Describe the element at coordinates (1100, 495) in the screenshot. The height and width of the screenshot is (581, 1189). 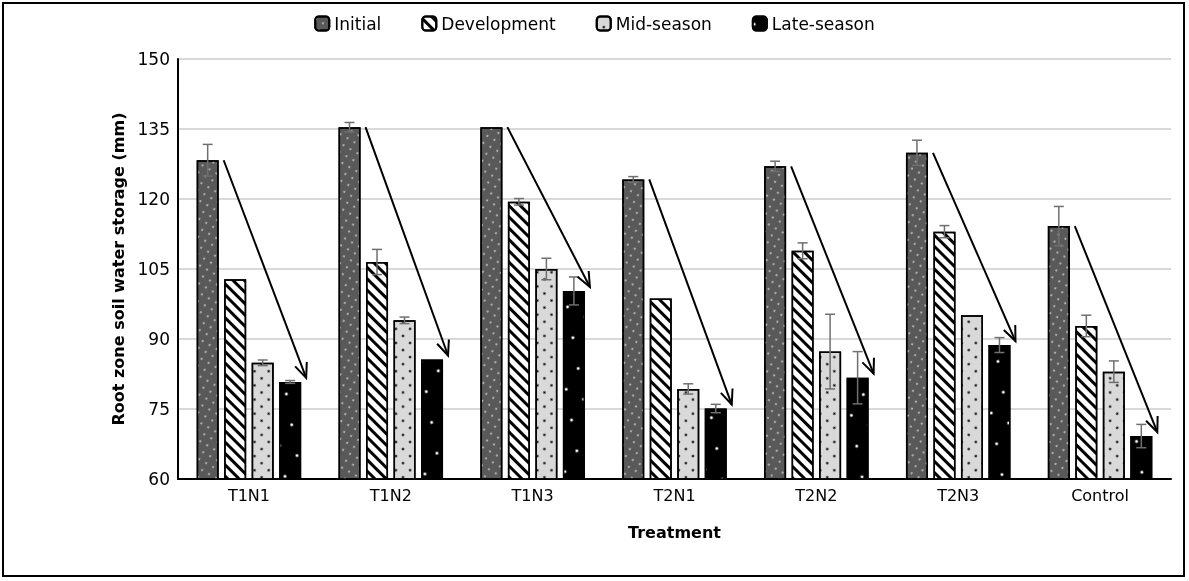
I see `x-tick-label: Control` at that location.